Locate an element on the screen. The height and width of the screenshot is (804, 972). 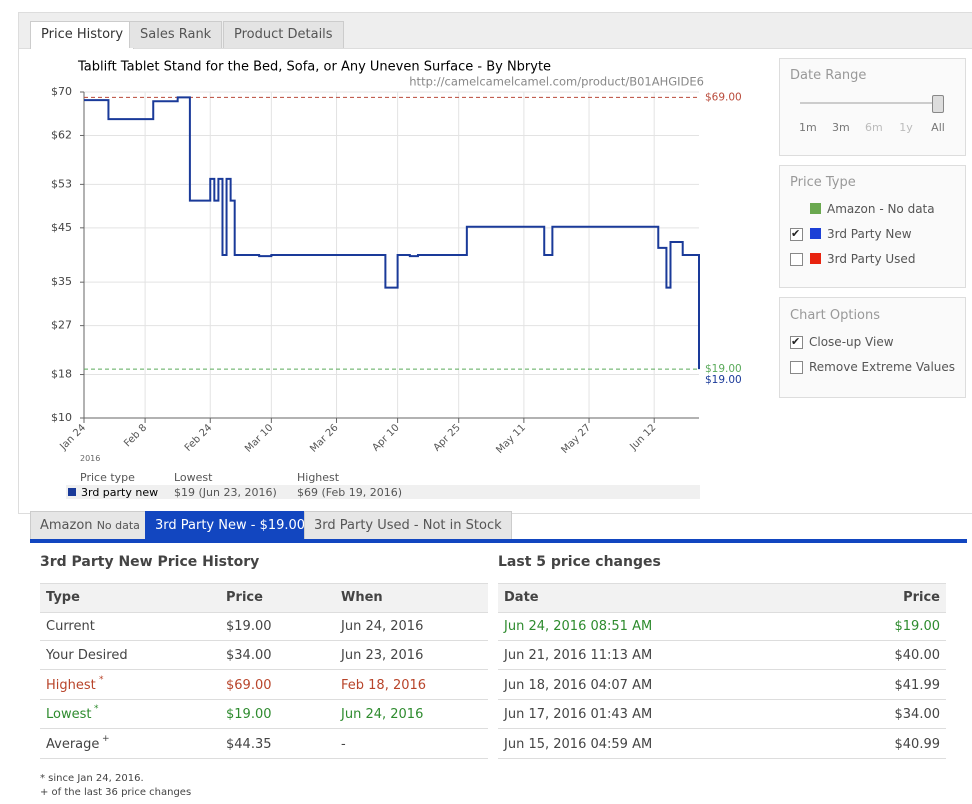
cell: Average is located at coordinates (73, 744).